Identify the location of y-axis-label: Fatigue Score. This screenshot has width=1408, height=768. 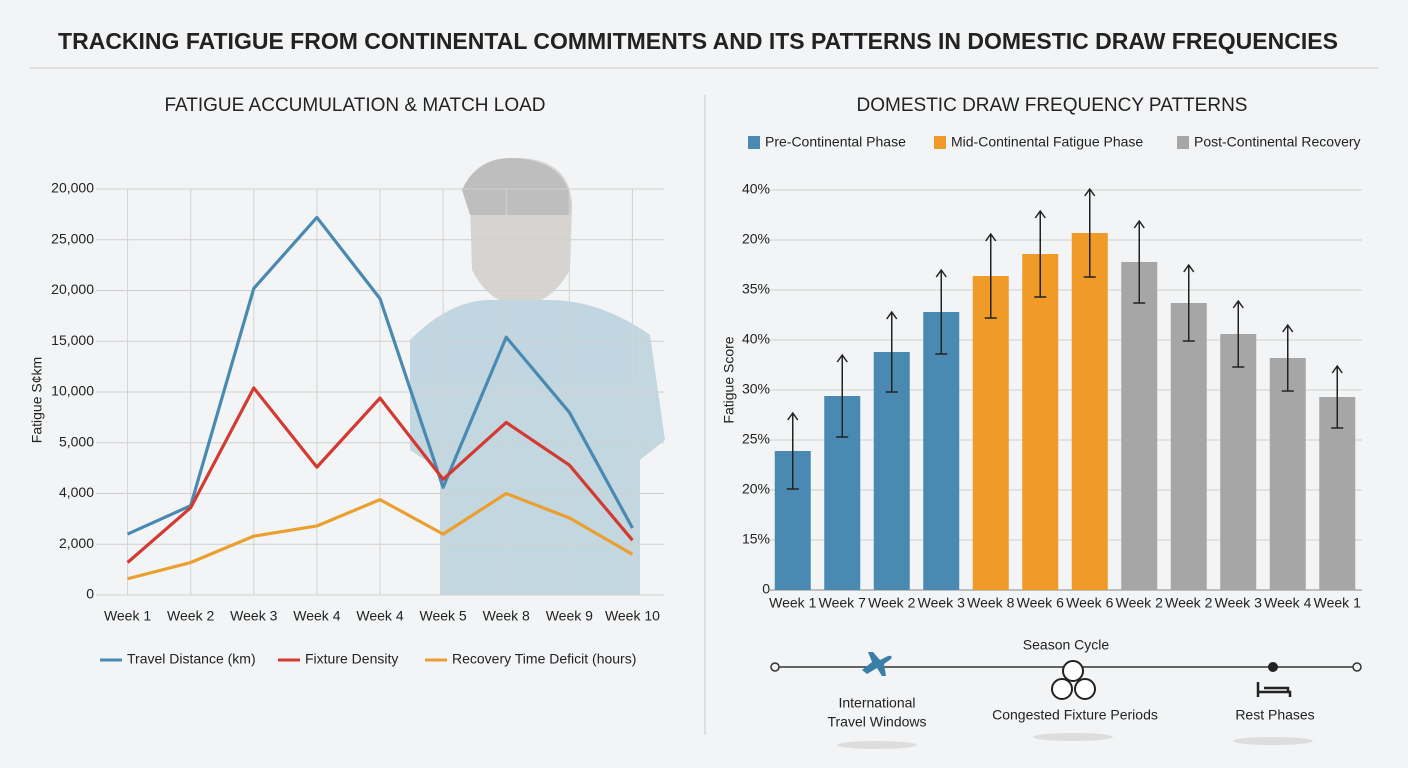
(729, 379).